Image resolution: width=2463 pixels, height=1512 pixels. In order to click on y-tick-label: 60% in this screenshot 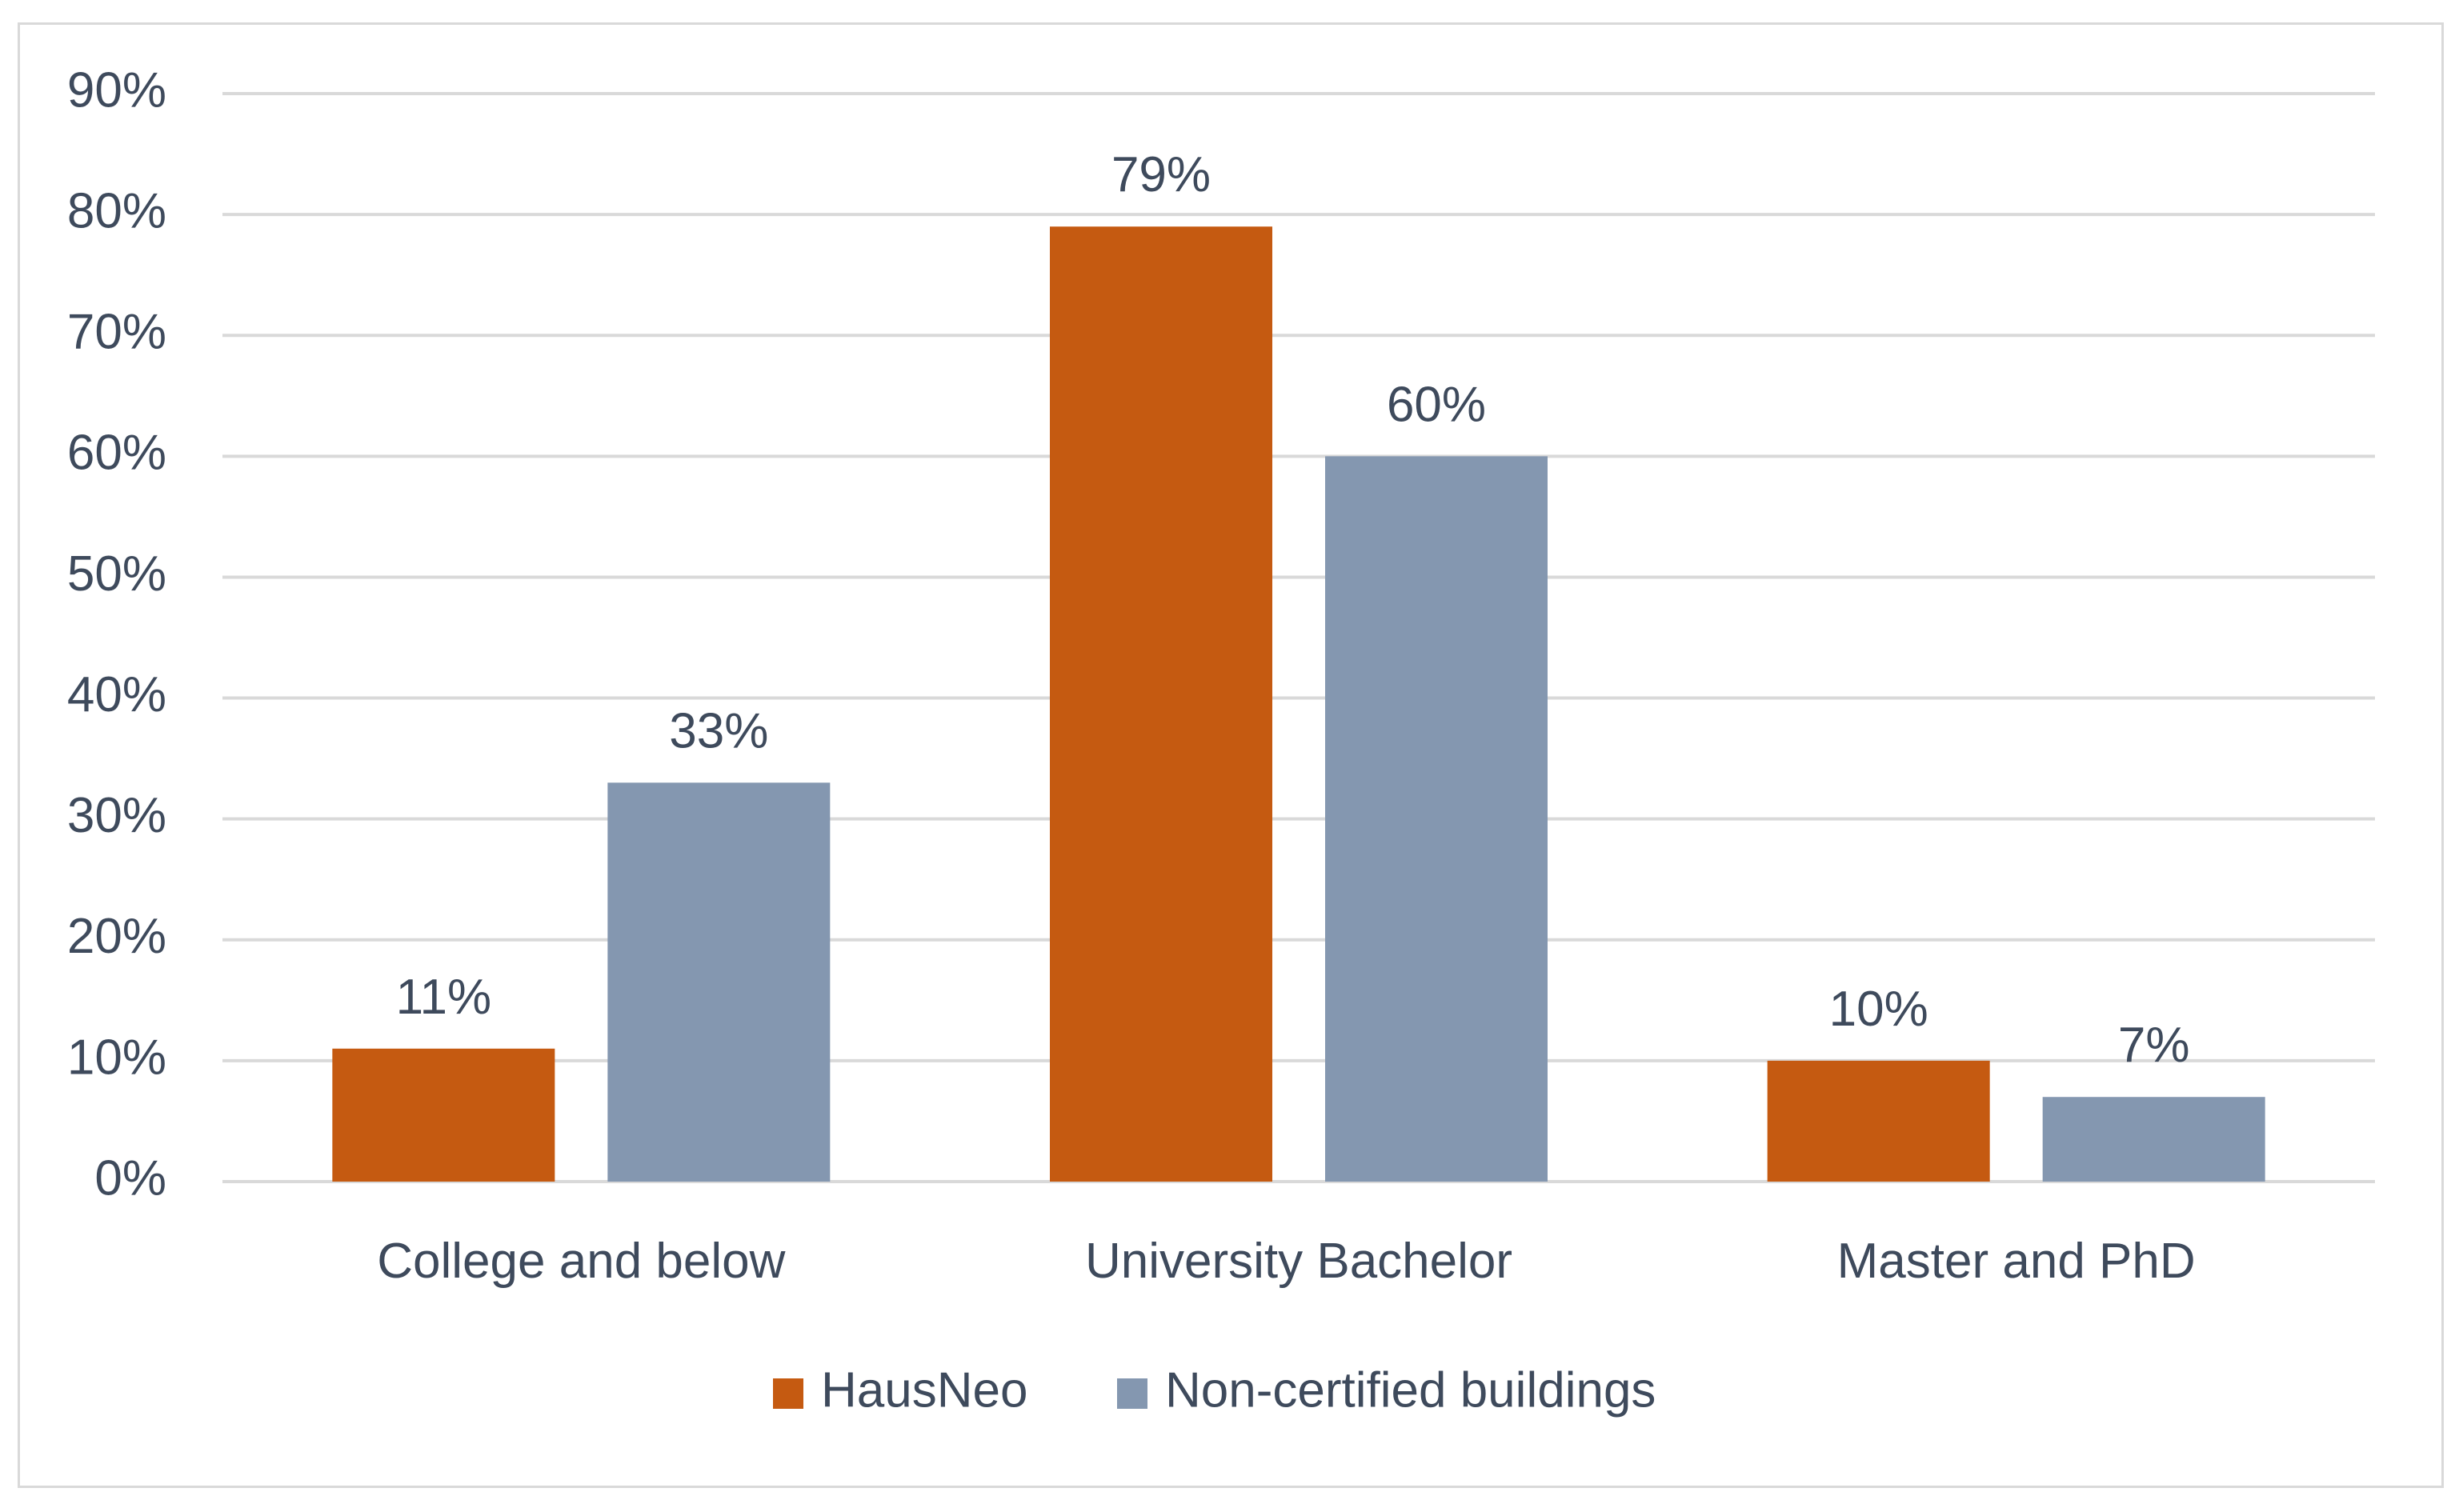, I will do `click(116, 453)`.